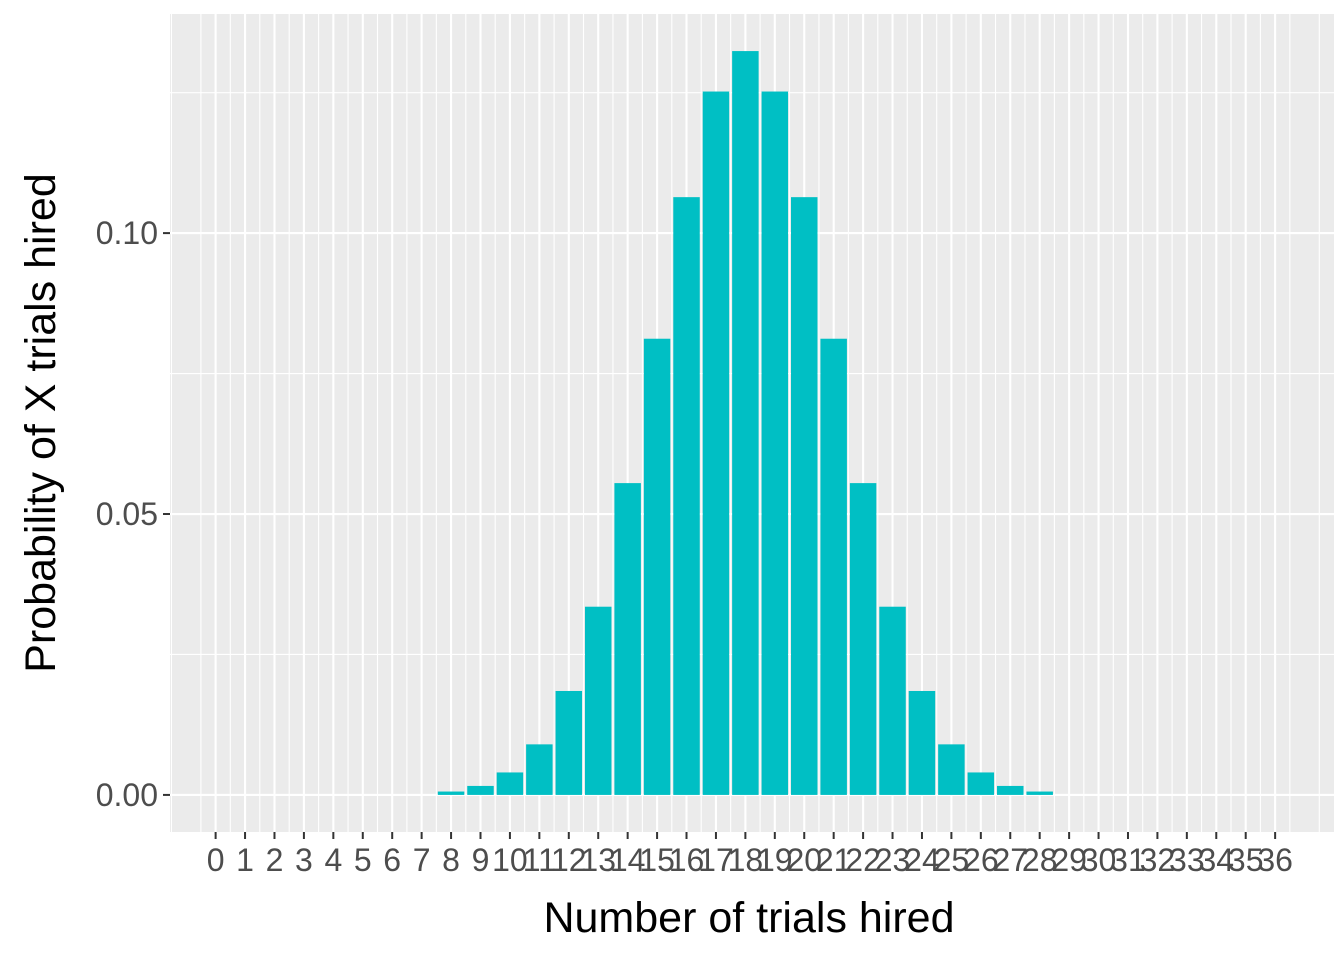 This screenshot has width=1344, height=960. Describe the element at coordinates (1216, 860) in the screenshot. I see `x-tick-label: 34` at that location.